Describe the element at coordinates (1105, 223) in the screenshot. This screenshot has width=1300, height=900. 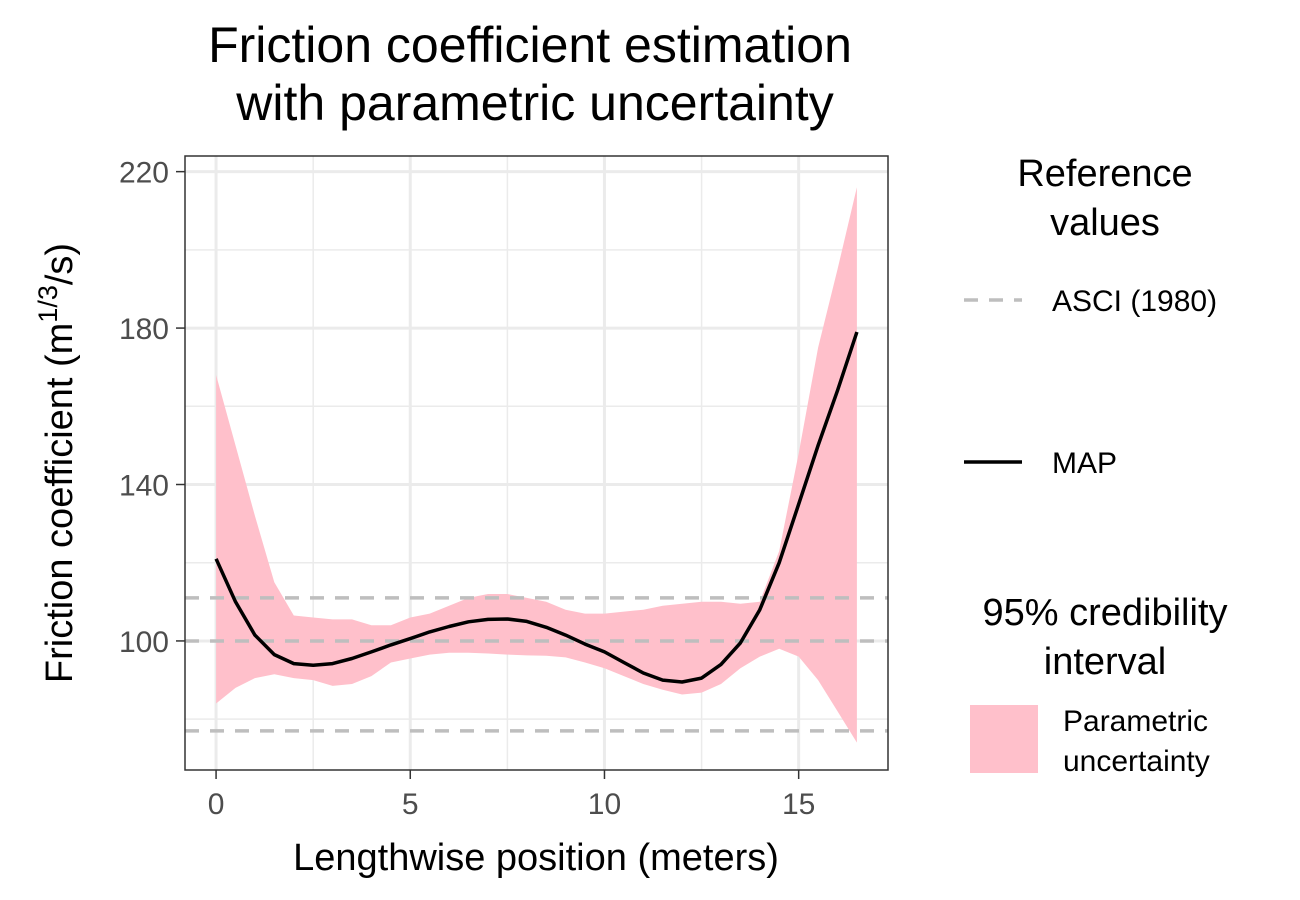
I see `legend-reference-title-line-2: values` at that location.